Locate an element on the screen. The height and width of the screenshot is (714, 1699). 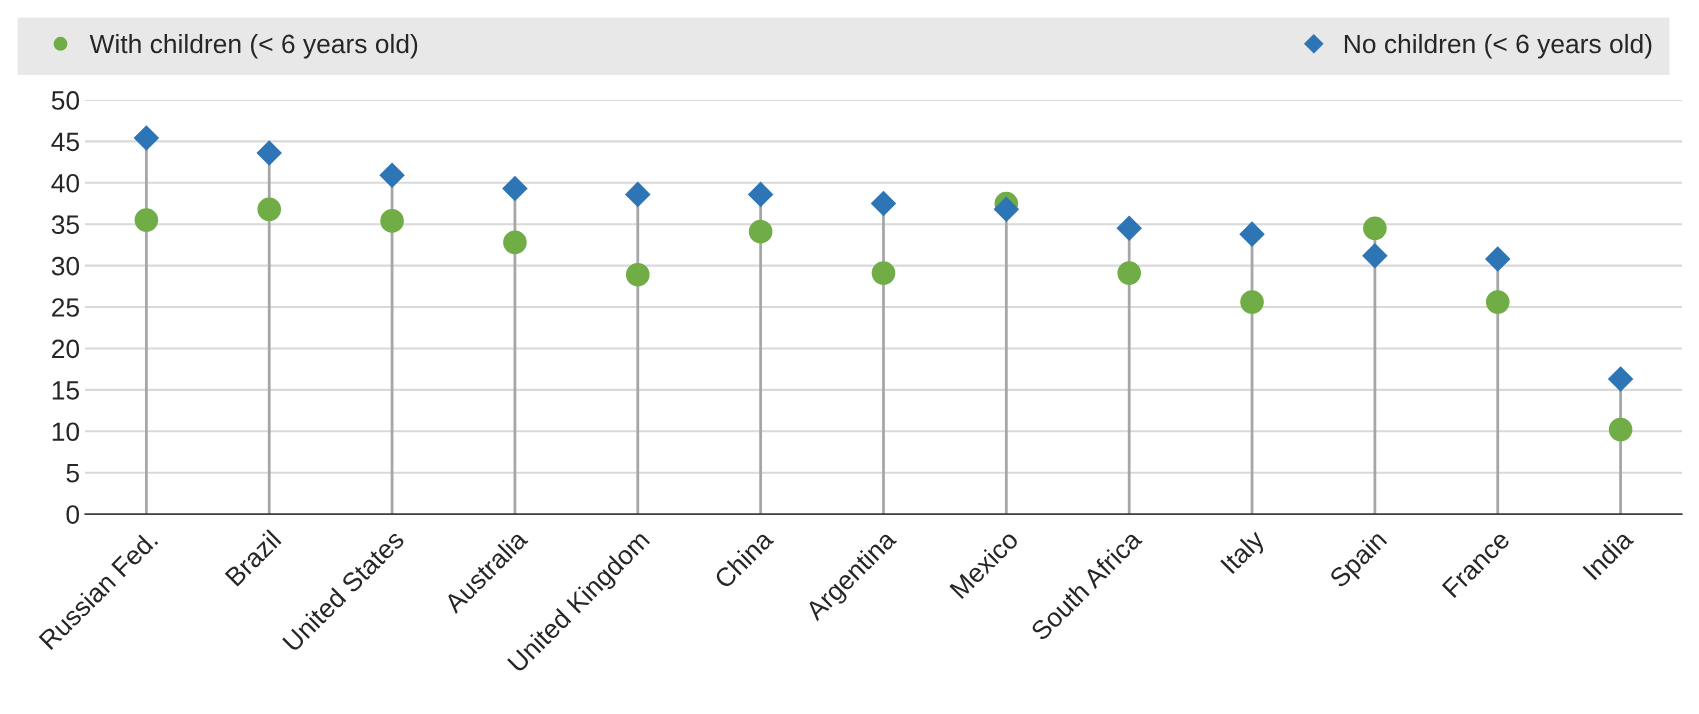
y-tick-label: 20 is located at coordinates (66, 349).